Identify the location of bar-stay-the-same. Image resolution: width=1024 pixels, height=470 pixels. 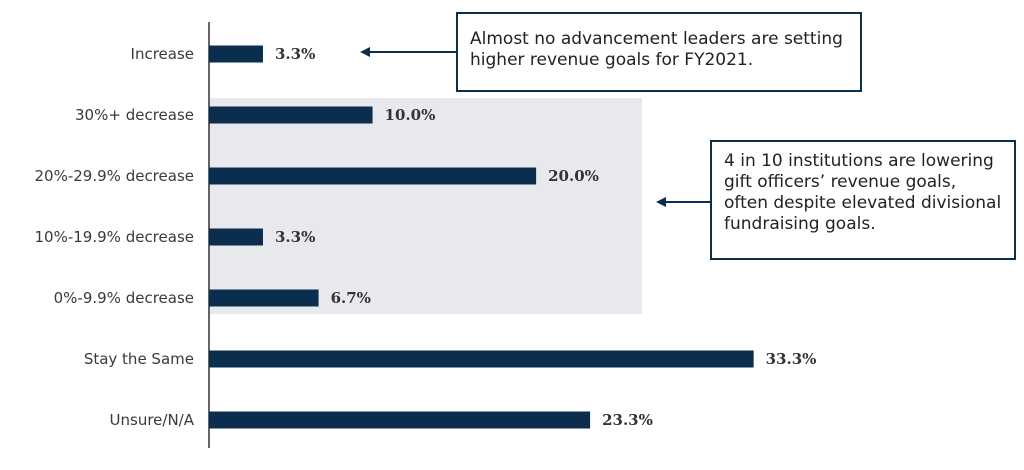
(481, 359).